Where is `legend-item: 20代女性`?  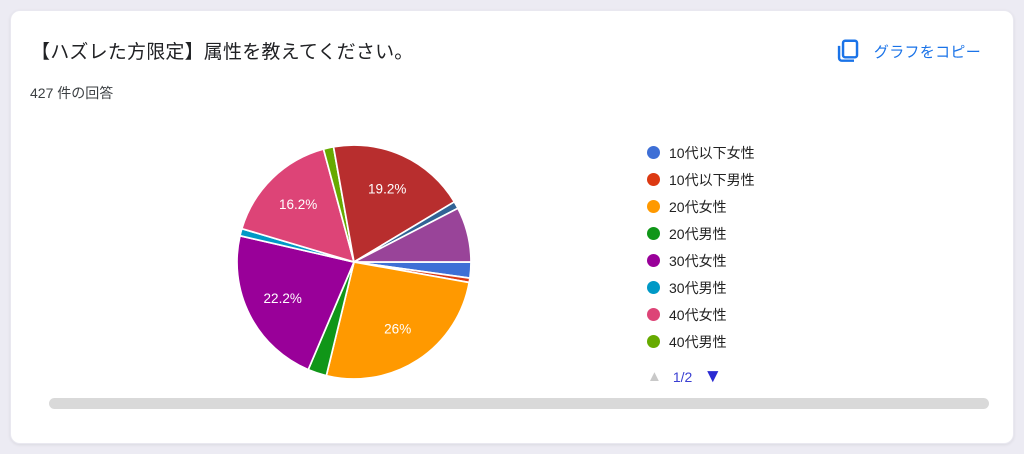 legend-item: 20代女性 is located at coordinates (701, 206).